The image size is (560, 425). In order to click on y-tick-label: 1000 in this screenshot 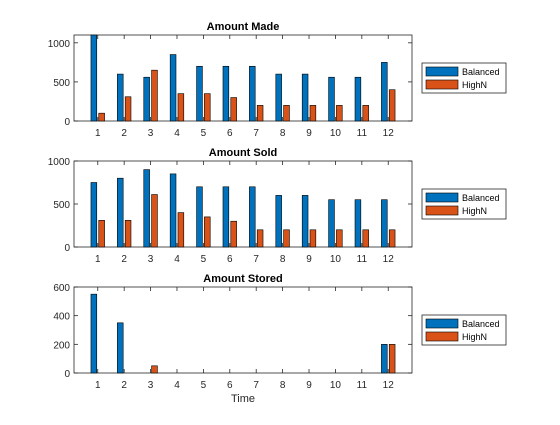, I will do `click(59, 162)`.